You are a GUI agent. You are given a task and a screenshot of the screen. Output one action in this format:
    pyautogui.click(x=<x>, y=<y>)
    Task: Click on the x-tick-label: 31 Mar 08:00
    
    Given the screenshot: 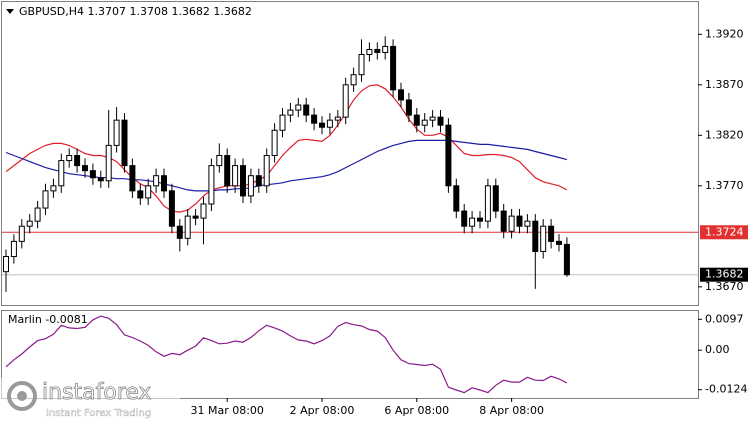 What is the action you would take?
    pyautogui.click(x=226, y=410)
    